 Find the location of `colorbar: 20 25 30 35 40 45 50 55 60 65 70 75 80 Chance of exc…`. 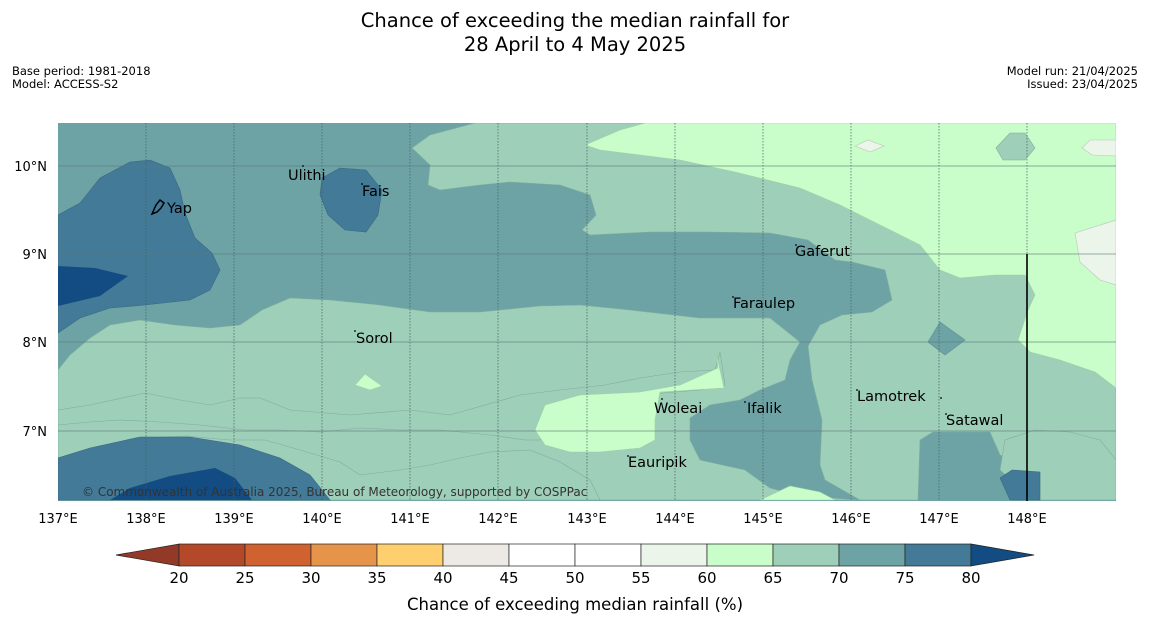

colorbar: 20 25 30 35 40 45 50 55 60 65 70 75 80 Chance of exc… is located at coordinates (575, 578).